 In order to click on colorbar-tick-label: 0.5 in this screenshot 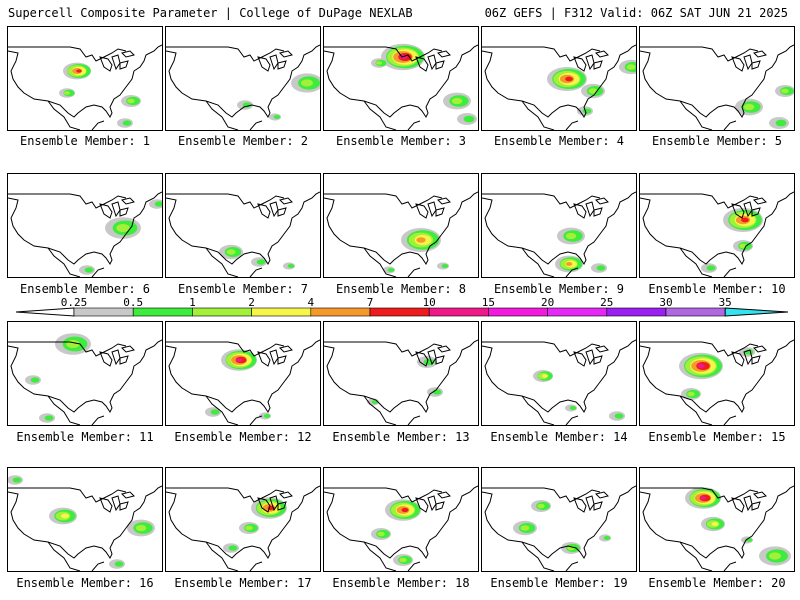, I will do `click(133, 302)`.